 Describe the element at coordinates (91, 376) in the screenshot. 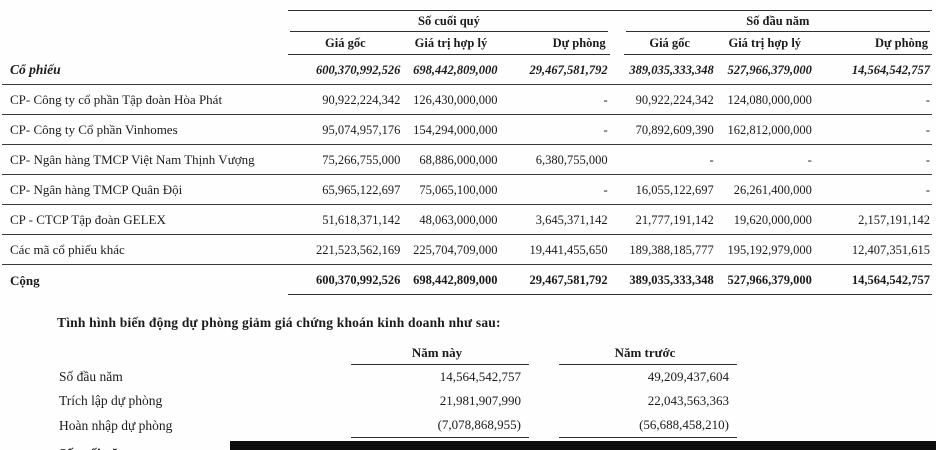

I see `row-label: Số đầu năm` at that location.